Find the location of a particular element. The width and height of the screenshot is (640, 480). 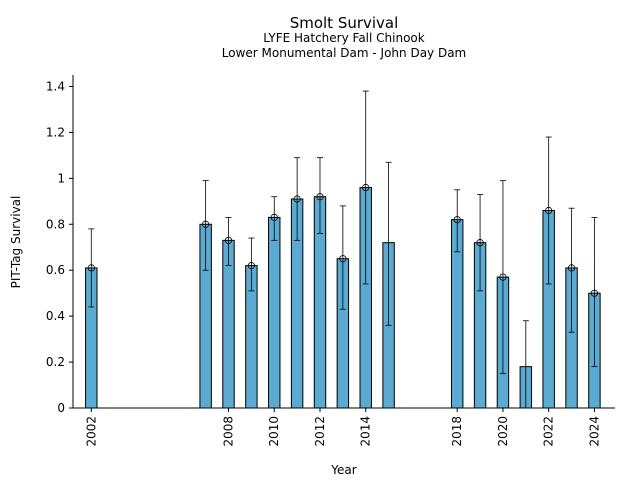

x-tick-label: 2014 is located at coordinates (366, 431).